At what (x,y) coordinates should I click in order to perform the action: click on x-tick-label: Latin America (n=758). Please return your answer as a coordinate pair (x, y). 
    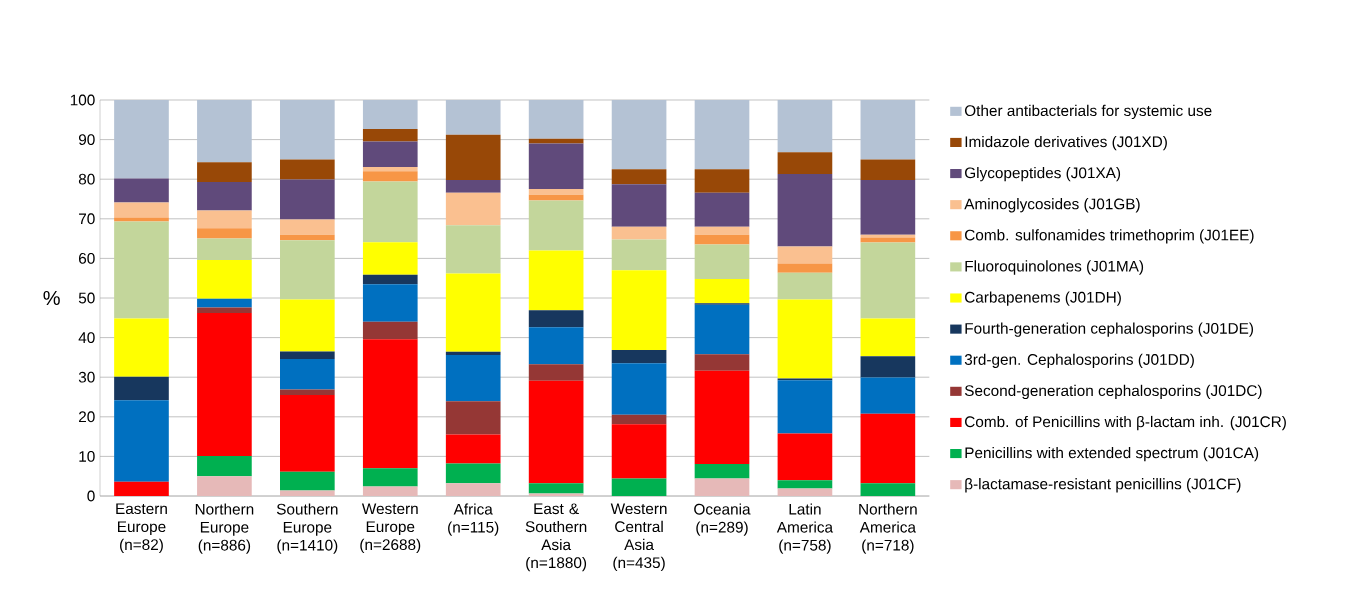
    Looking at the image, I should click on (805, 528).